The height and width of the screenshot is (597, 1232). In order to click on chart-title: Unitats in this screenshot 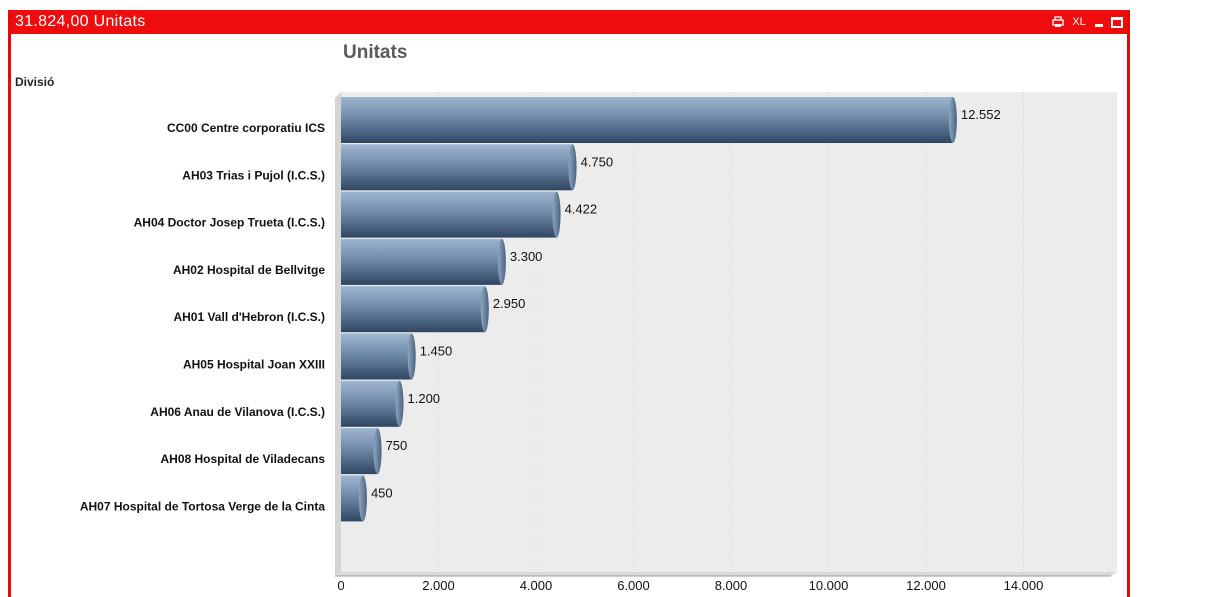, I will do `click(375, 52)`.